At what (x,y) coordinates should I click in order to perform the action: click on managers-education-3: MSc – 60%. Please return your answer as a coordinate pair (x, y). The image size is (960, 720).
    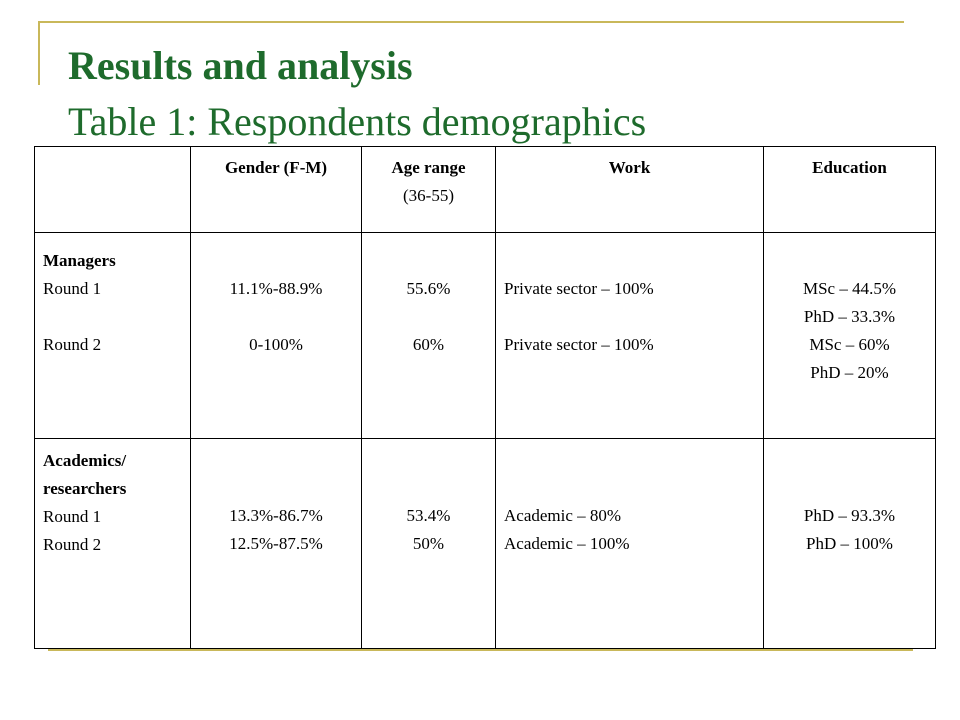
    Looking at the image, I should click on (849, 344).